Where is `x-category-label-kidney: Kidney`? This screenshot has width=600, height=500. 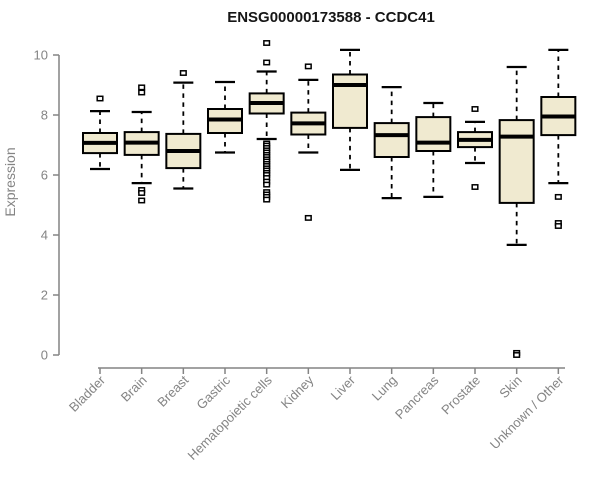 x-category-label-kidney: Kidney is located at coordinates (297, 391).